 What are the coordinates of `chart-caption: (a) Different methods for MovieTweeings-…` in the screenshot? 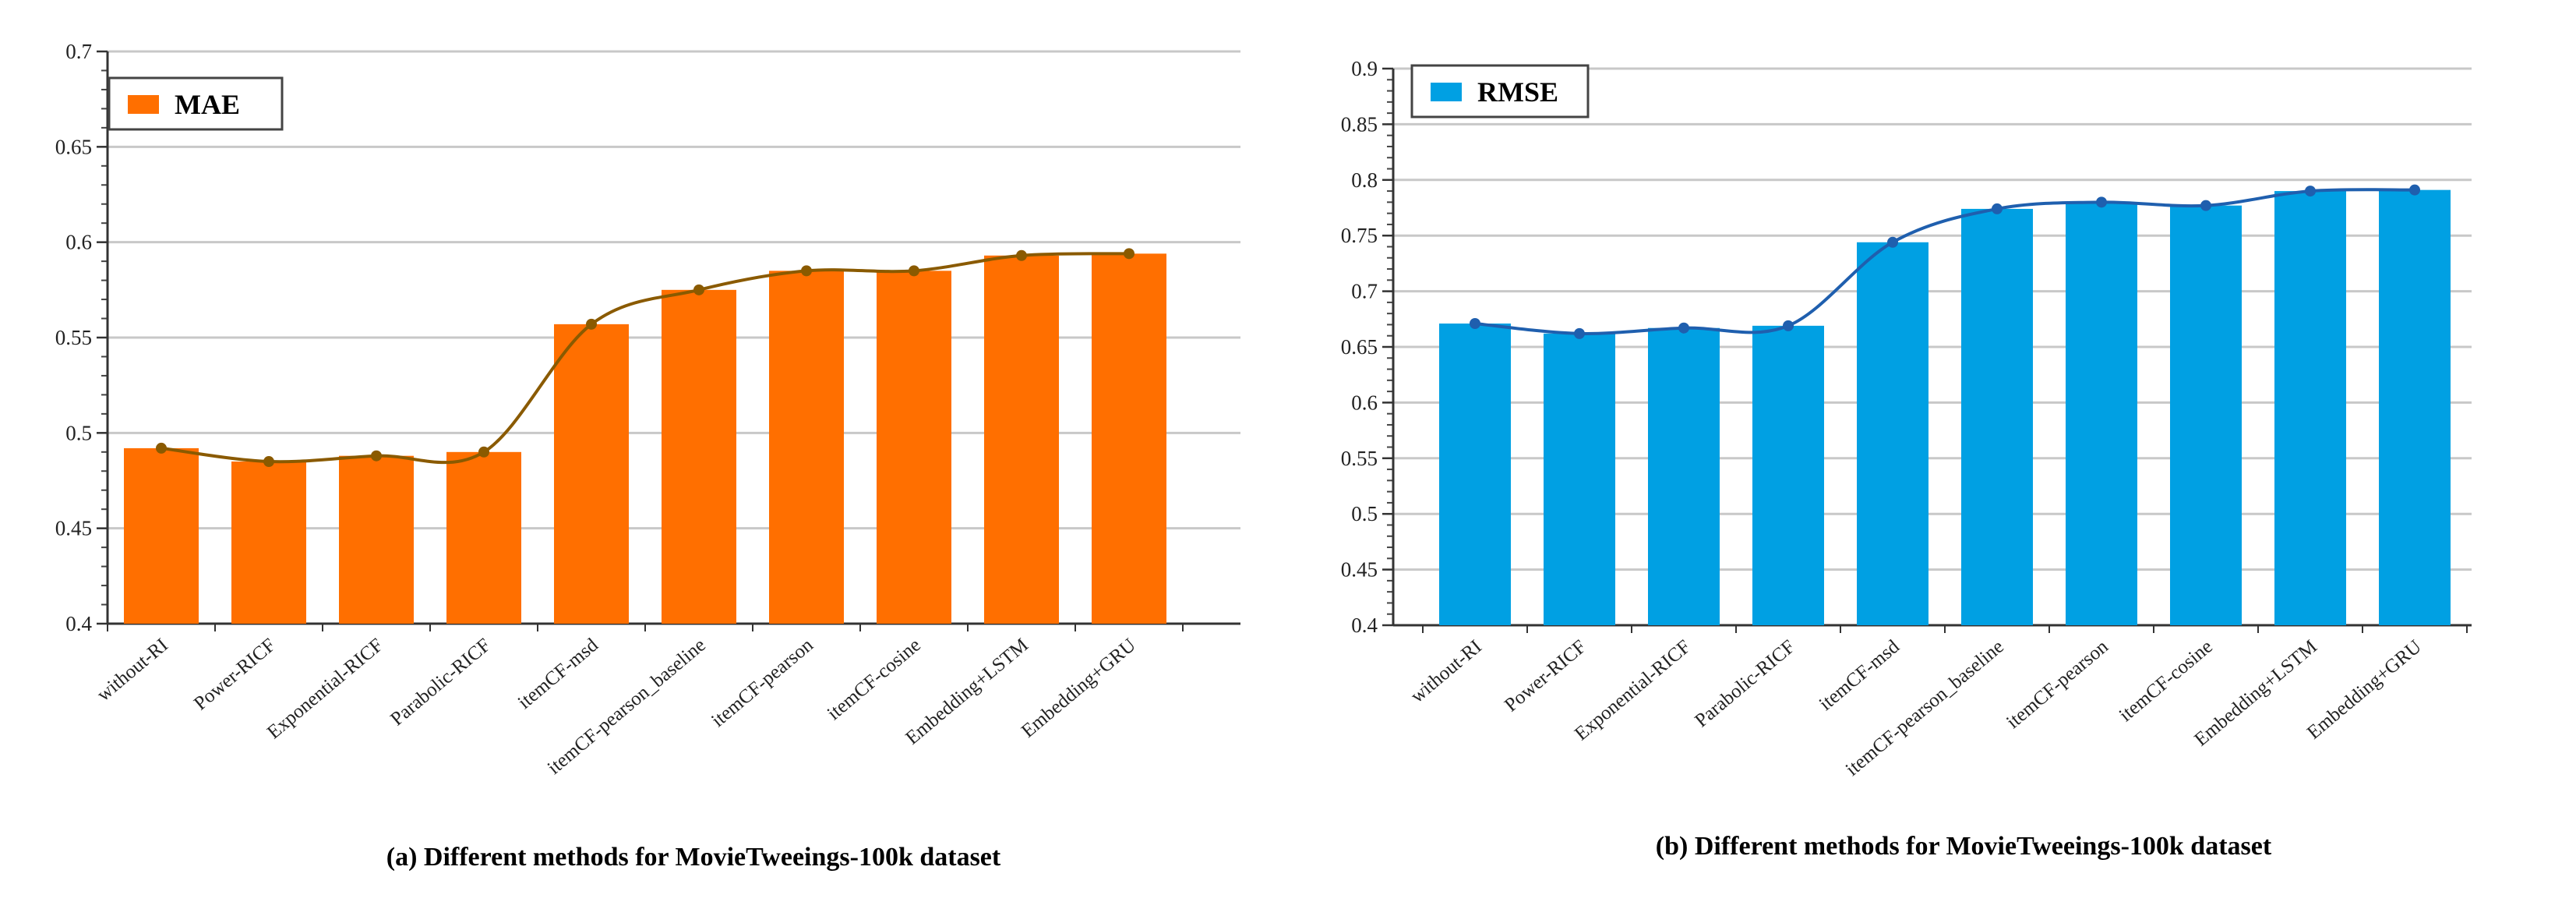 It's located at (693, 857).